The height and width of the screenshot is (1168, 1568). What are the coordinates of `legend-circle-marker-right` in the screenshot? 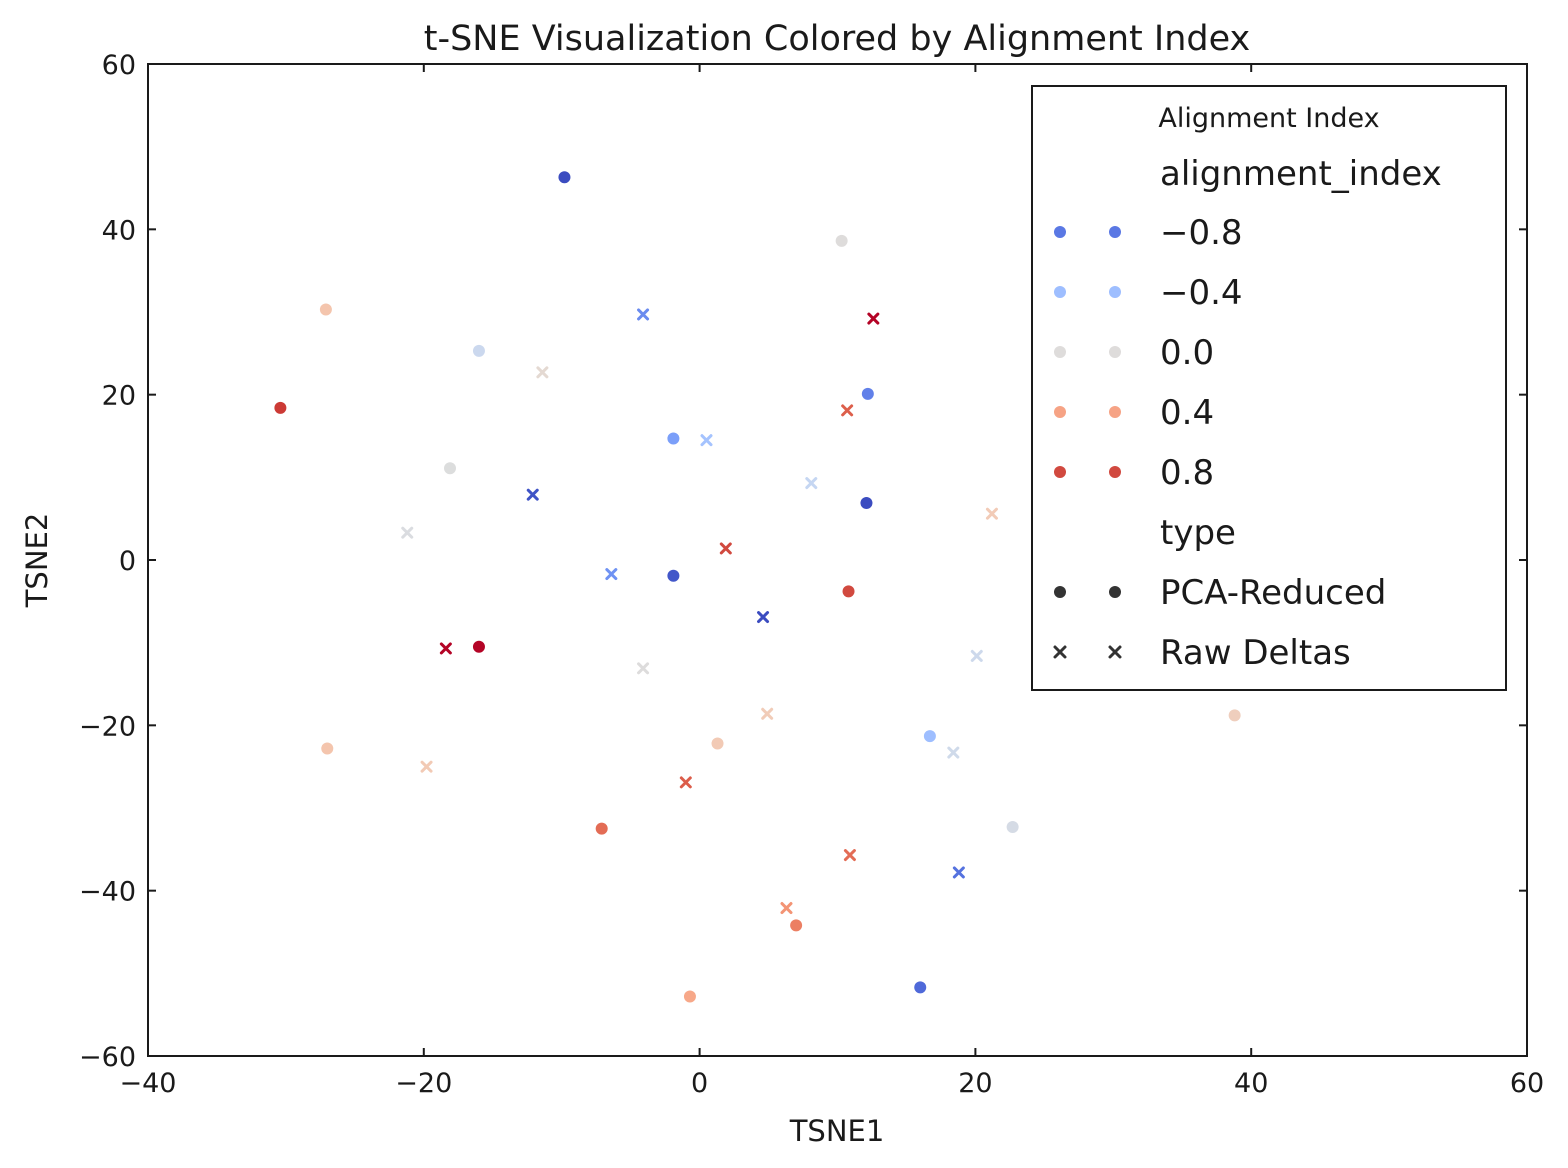 It's located at (1115, 592).